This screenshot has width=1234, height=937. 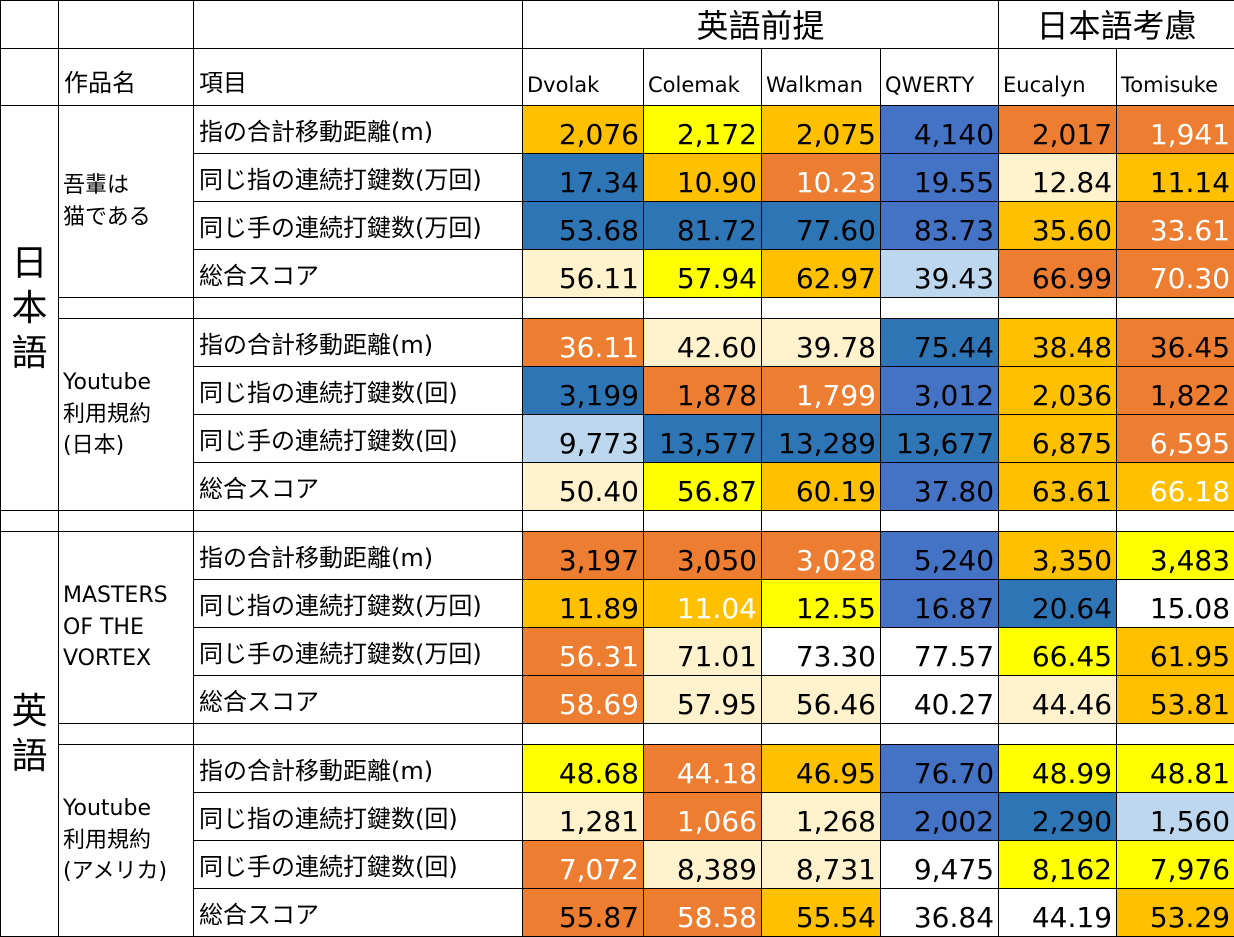 What do you see at coordinates (821, 274) in the screenshot?
I see `metric-value-walkman: 62.97` at bounding box center [821, 274].